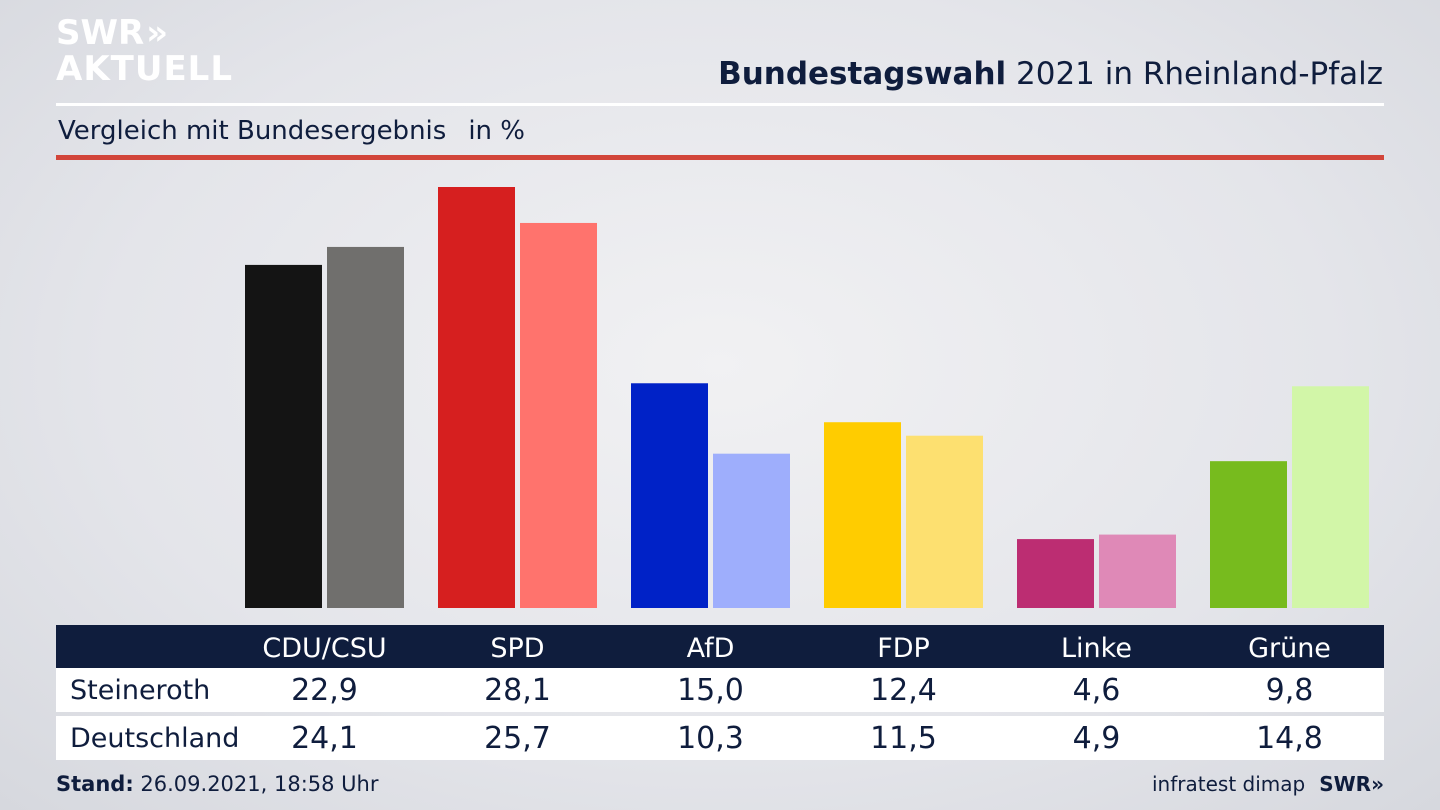 This screenshot has width=1440, height=810. What do you see at coordinates (256, 784) in the screenshot?
I see `stand-value: 26.09.2021, 18:58 Uhr` at bounding box center [256, 784].